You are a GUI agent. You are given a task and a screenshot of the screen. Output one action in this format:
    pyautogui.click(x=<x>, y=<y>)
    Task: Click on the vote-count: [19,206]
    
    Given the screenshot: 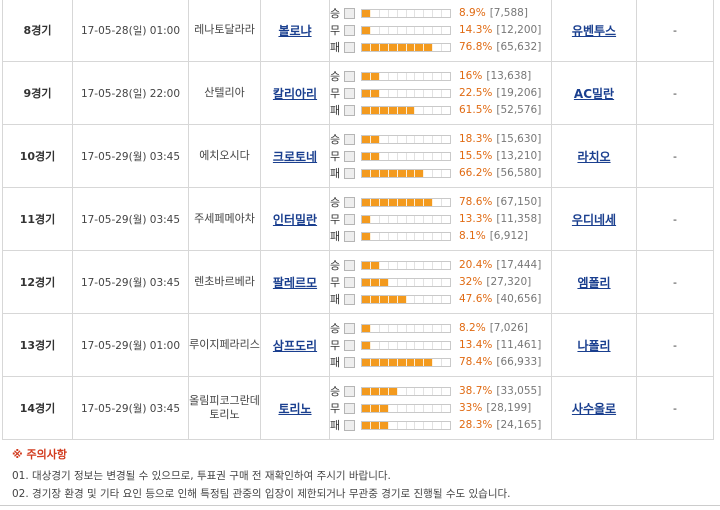 What is the action you would take?
    pyautogui.click(x=519, y=93)
    